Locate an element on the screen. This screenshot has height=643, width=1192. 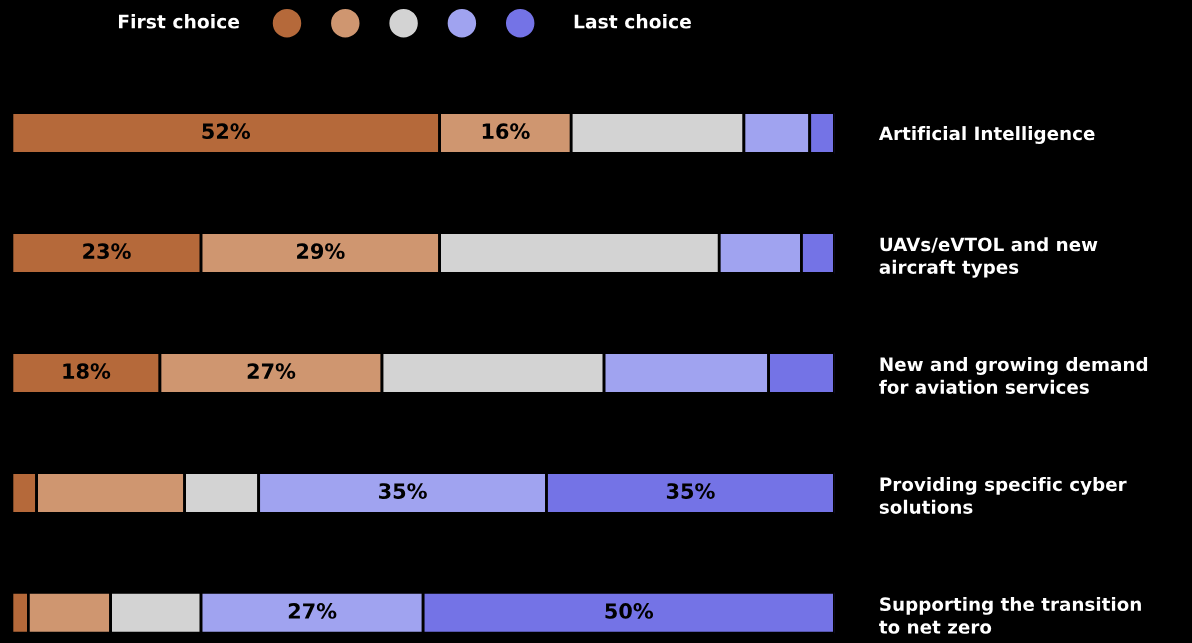
data-label: 52% is located at coordinates (226, 131).